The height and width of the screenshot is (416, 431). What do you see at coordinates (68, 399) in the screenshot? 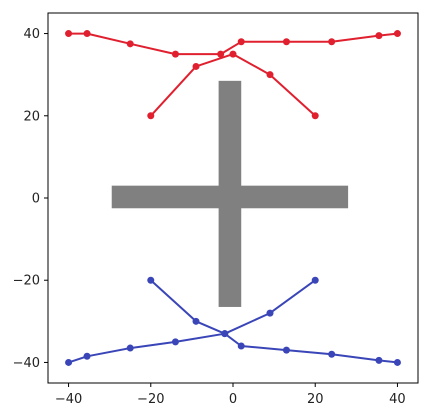
I see `x-tick-label: −40` at bounding box center [68, 399].